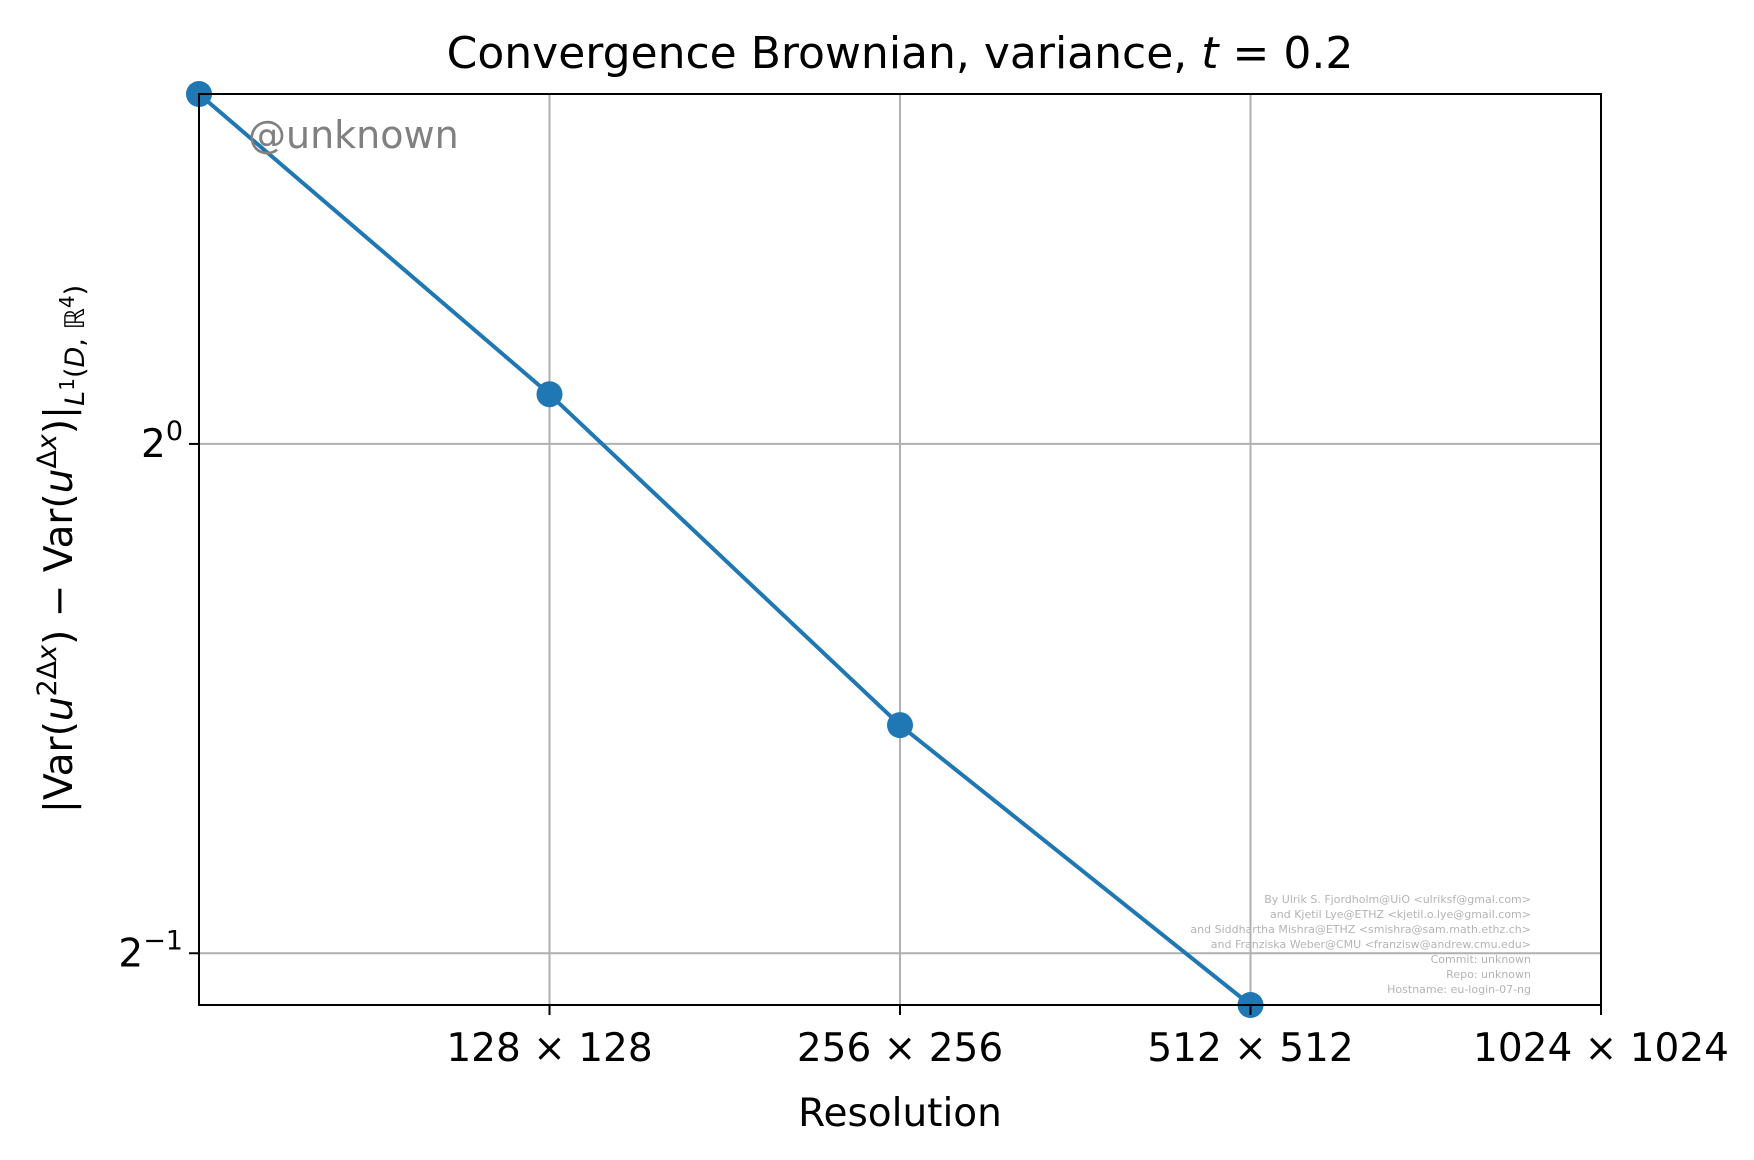 The height and width of the screenshot is (1160, 1754). What do you see at coordinates (353, 135) in the screenshot?
I see `watermark: @unknown` at bounding box center [353, 135].